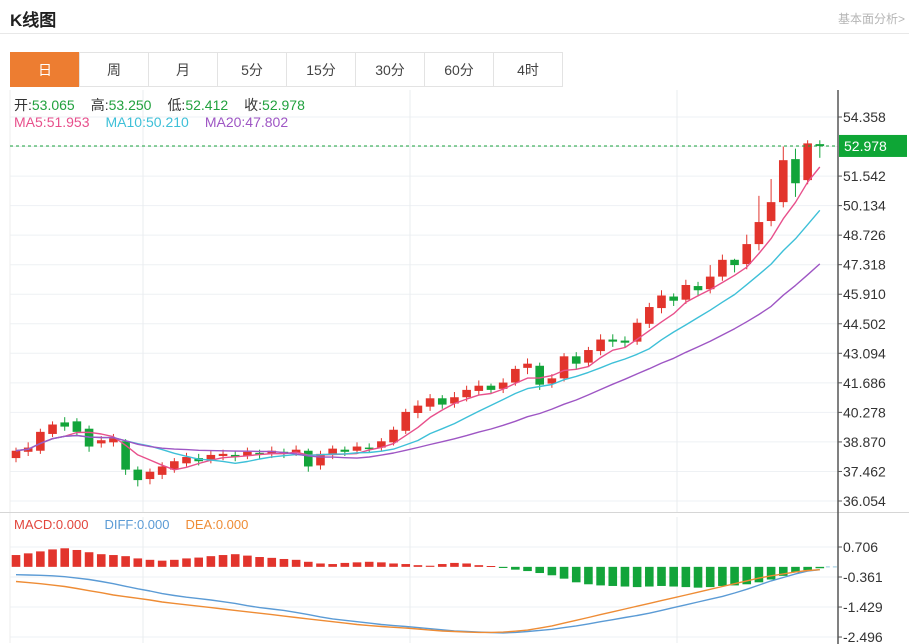  I want to click on fundamental-analysis-link: 基本面分析>, so click(871, 19).